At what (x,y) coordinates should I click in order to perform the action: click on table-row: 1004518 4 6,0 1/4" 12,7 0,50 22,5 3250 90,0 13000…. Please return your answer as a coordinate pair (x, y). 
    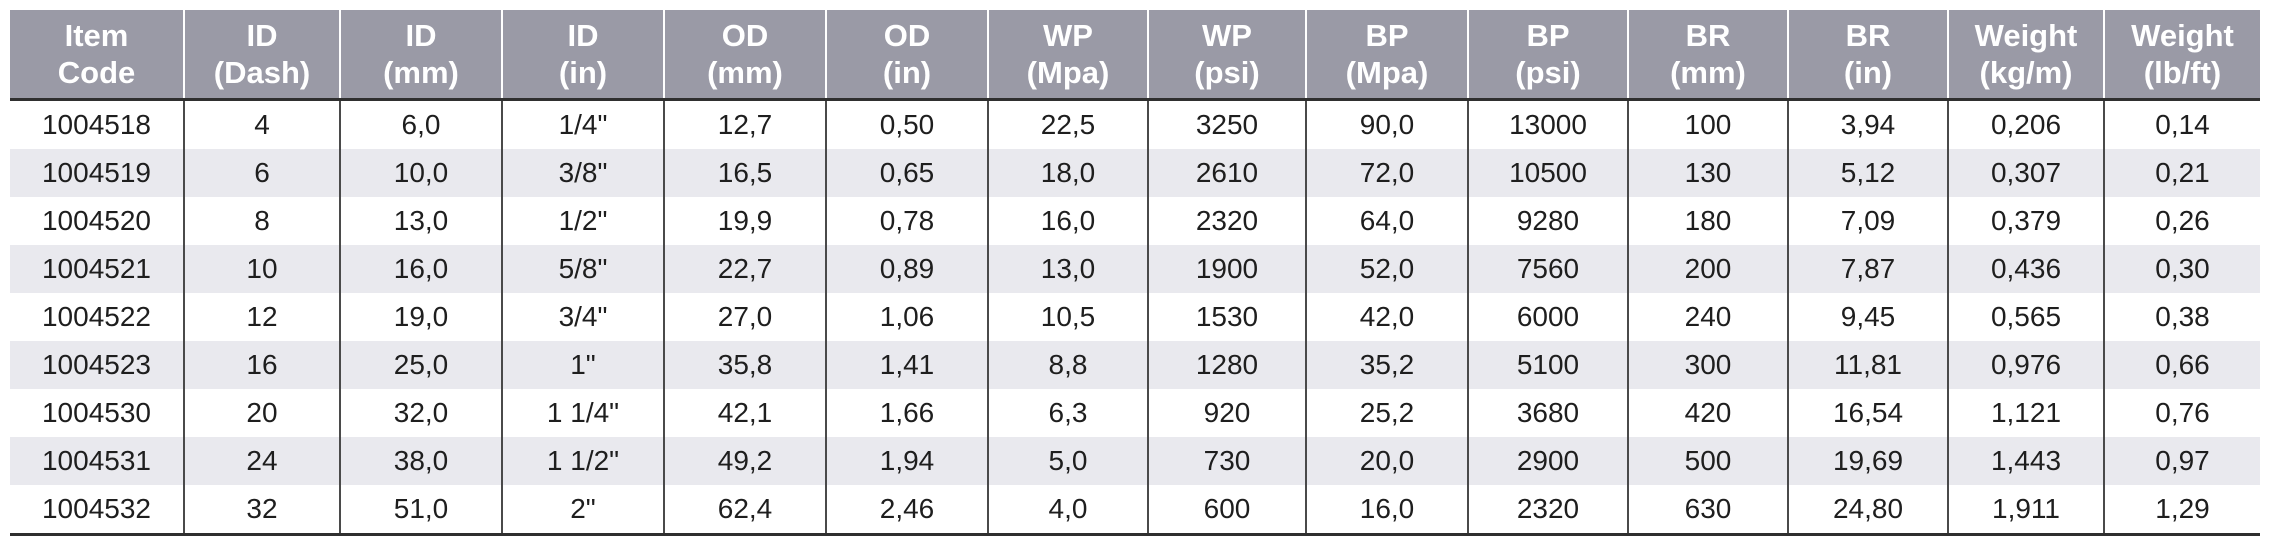
    Looking at the image, I should click on (1135, 124).